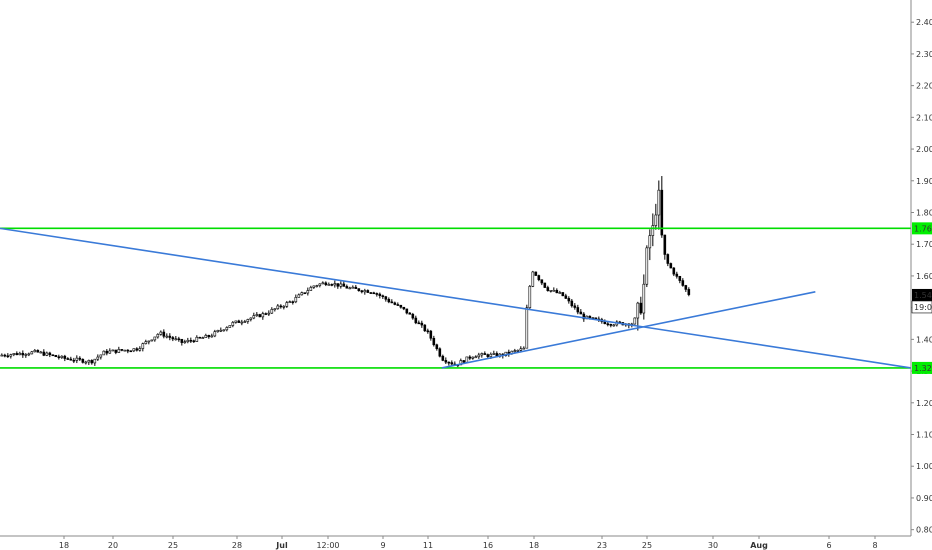  I want to click on y-tick-label: 1.60, so click(924, 276).